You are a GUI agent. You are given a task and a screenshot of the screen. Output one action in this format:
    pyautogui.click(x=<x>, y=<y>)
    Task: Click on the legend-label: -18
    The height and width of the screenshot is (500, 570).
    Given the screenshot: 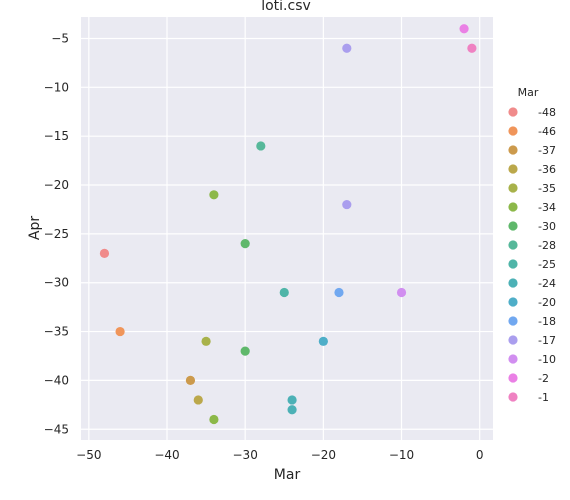 What is the action you would take?
    pyautogui.click(x=547, y=321)
    